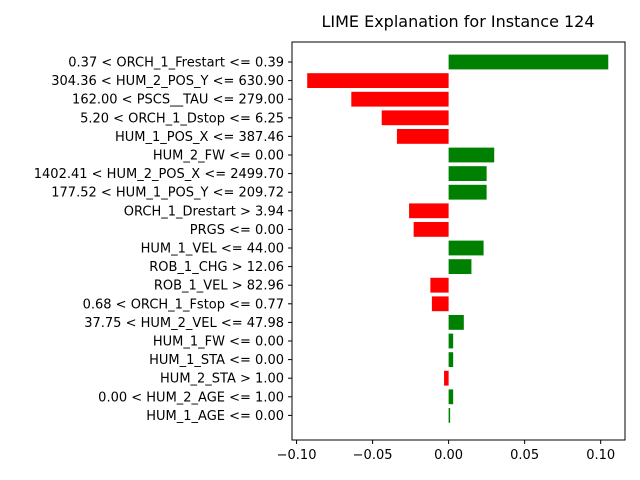 Image resolution: width=640 pixels, height=480 pixels. I want to click on category-label-4: HUM_1_POS_X <= 387.46, so click(199, 137).